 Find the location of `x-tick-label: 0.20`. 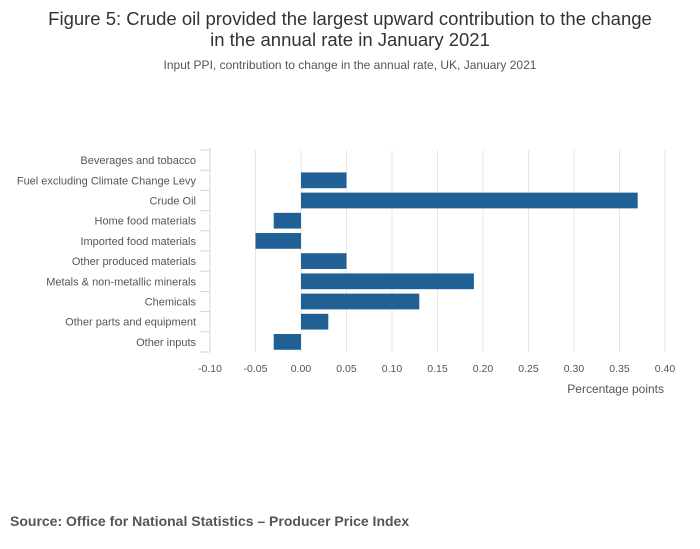

x-tick-label: 0.20 is located at coordinates (483, 369).